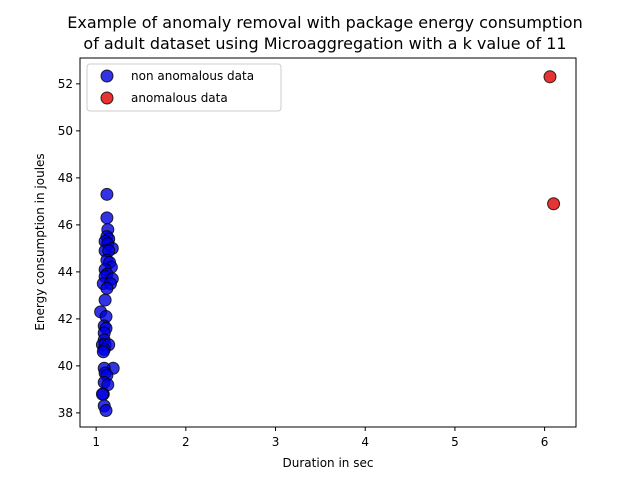 This screenshot has width=640, height=485. I want to click on x-tick-label: 4, so click(365, 442).